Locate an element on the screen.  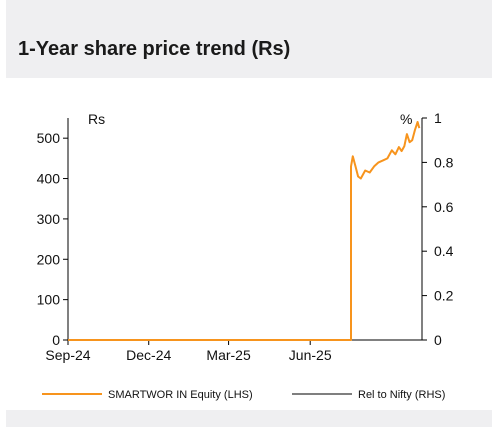
left-tick-label: 100 is located at coordinates (49, 300).